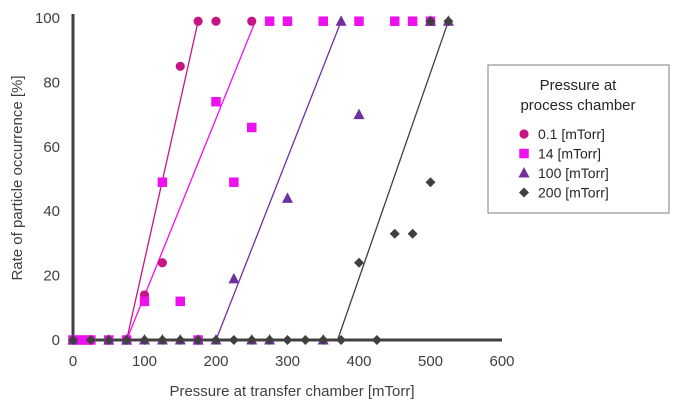  I want to click on x-tick-label: 200, so click(215, 361).